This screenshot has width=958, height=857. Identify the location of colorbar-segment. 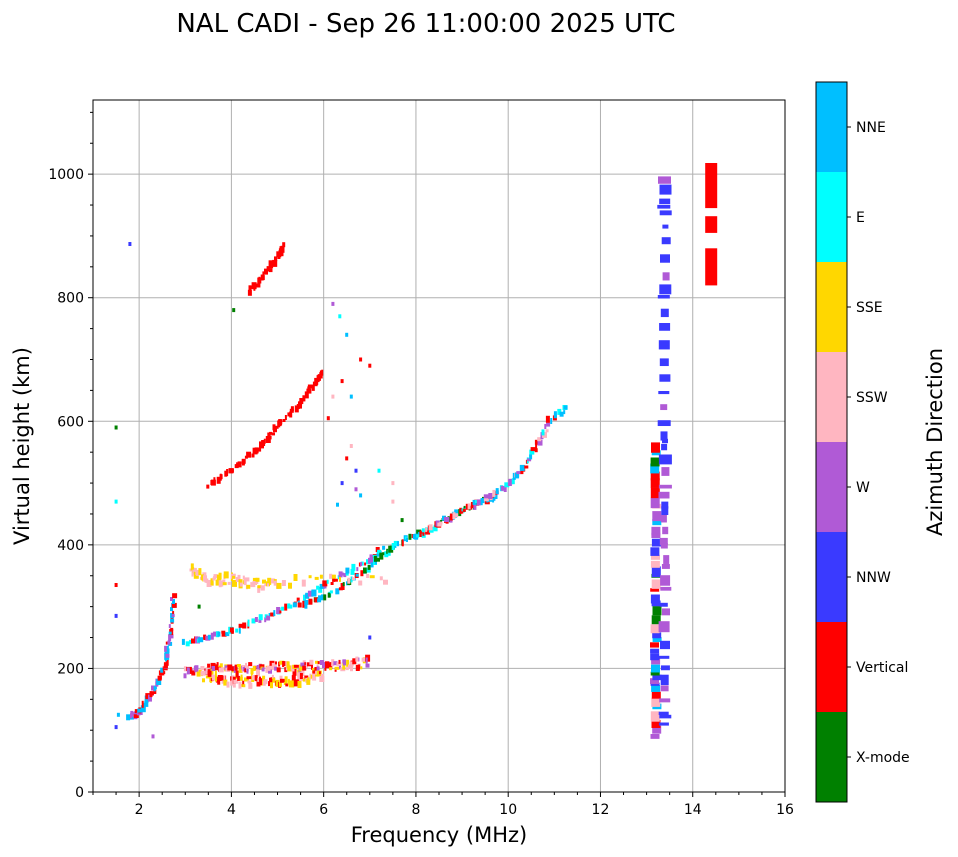
(831, 217).